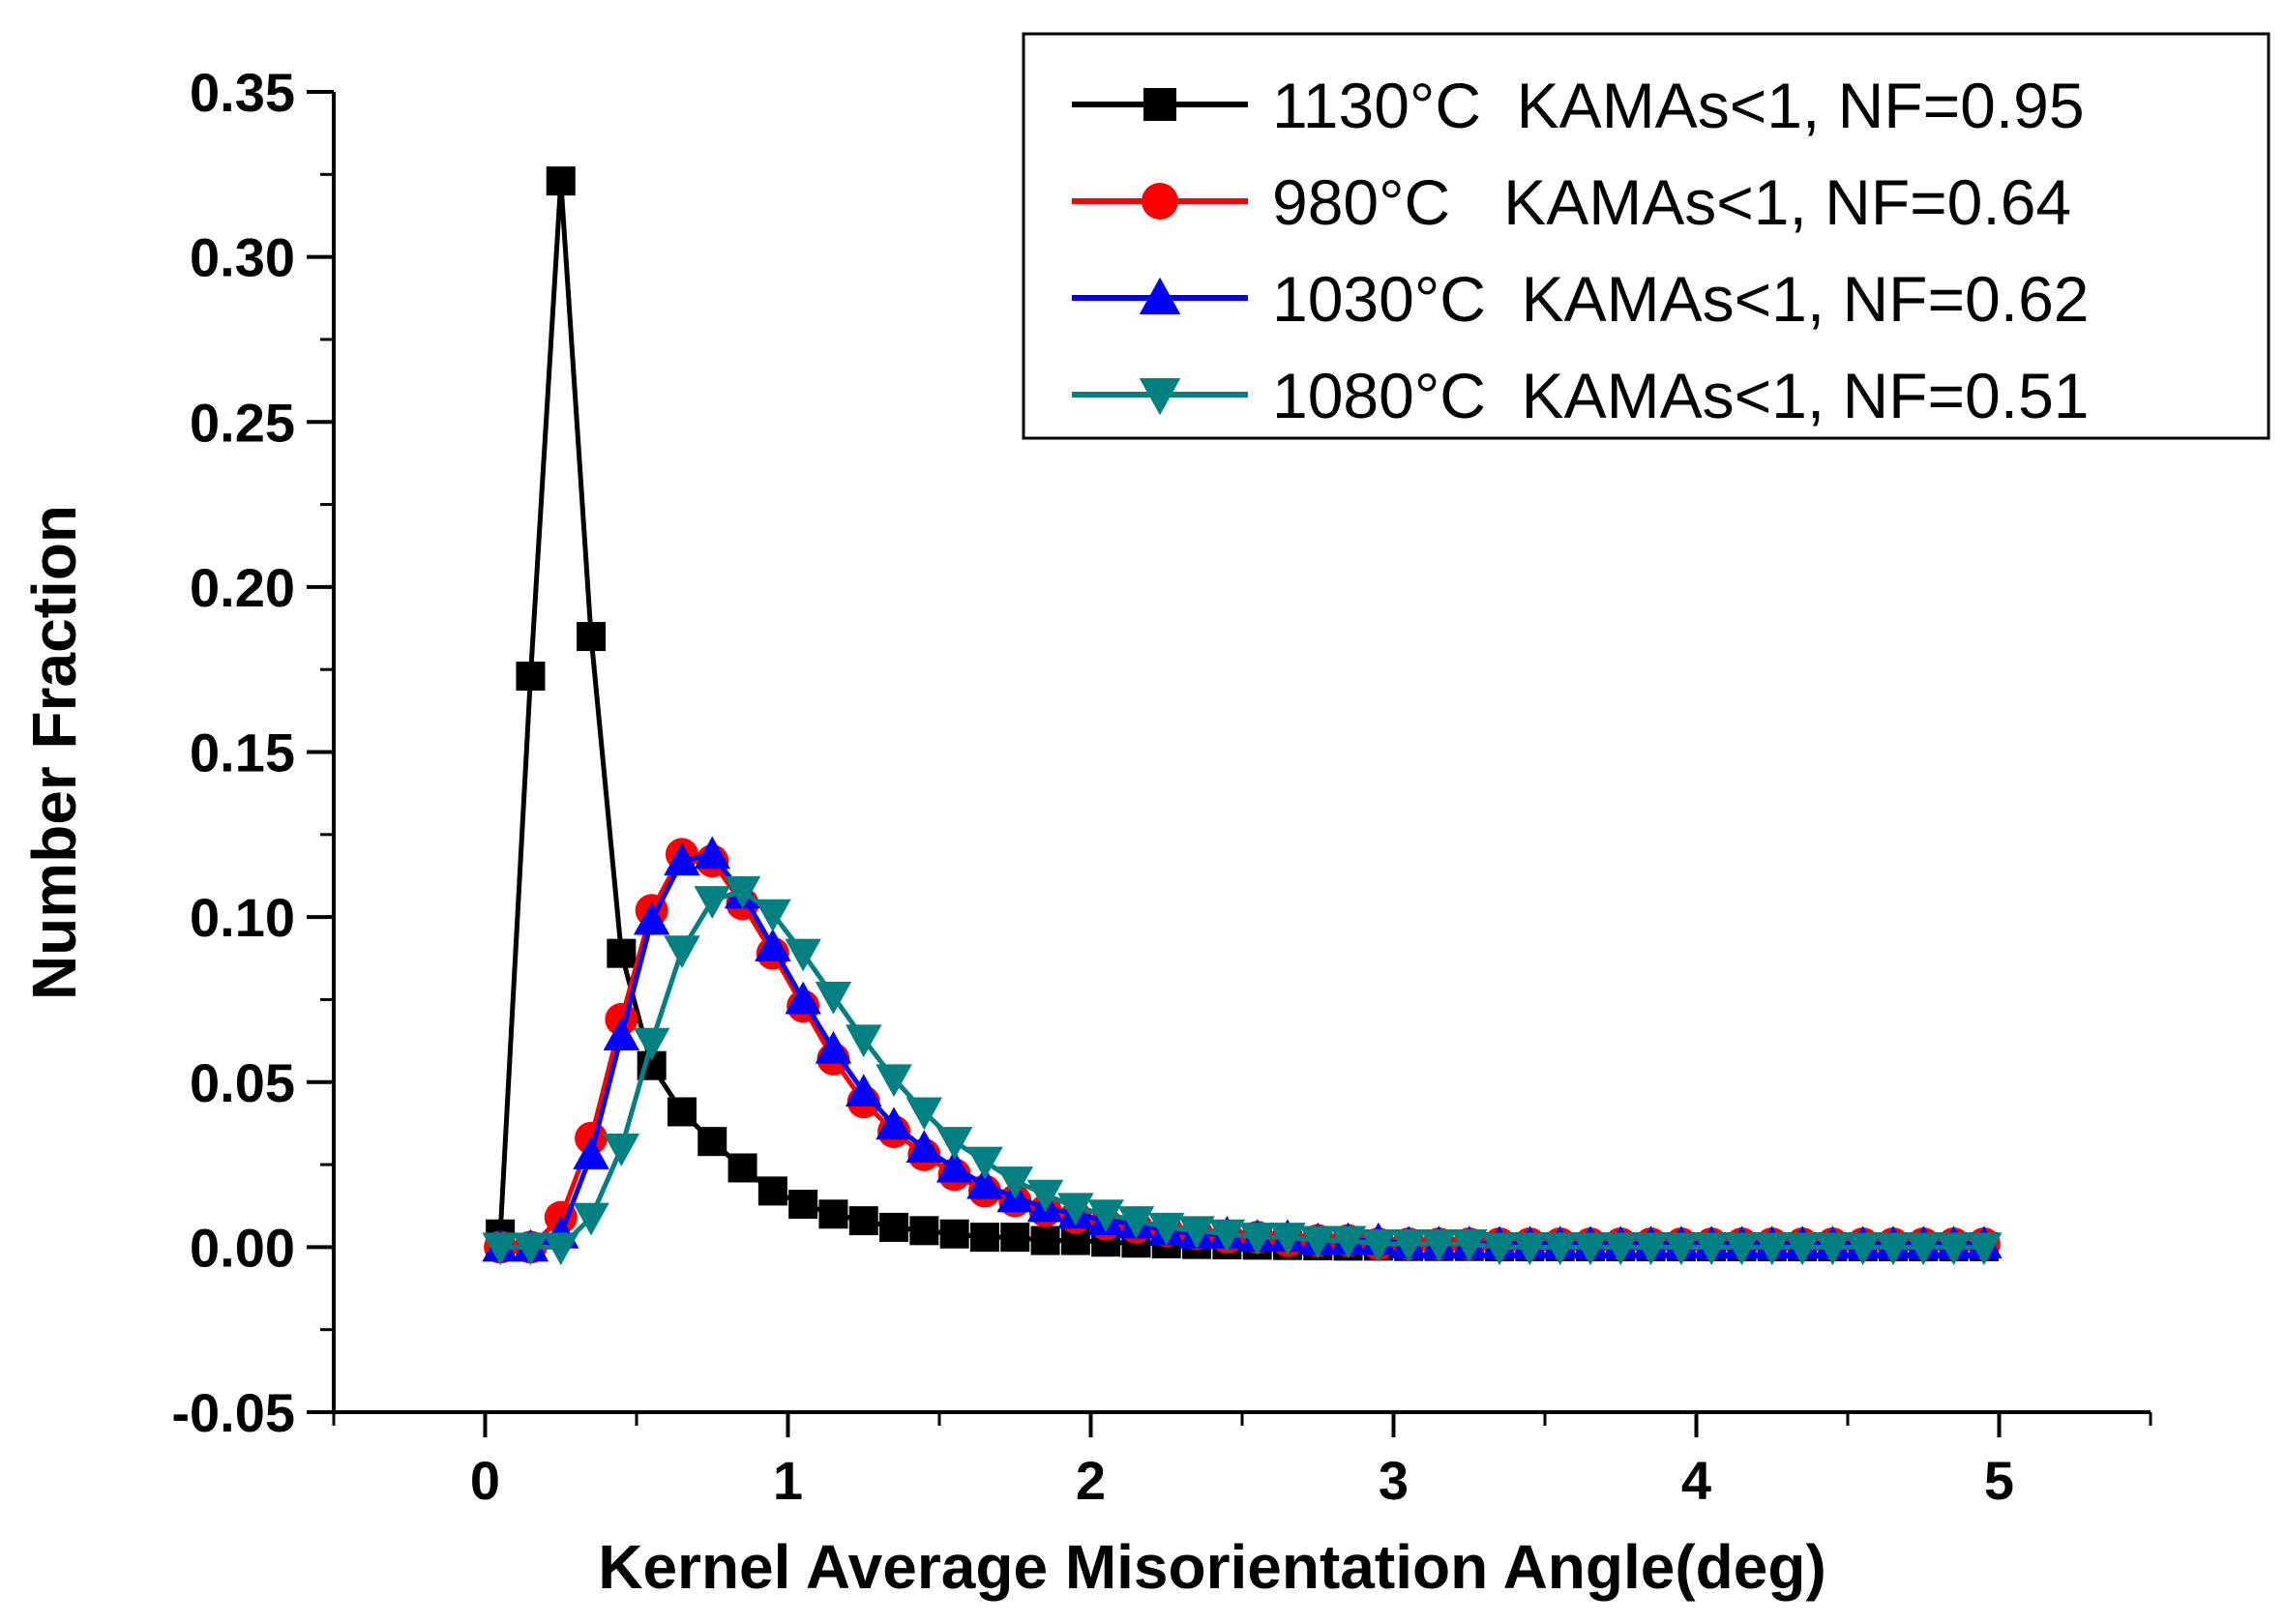 The height and width of the screenshot is (1624, 2285). What do you see at coordinates (242, 753) in the screenshot?
I see `y-tick-label: 0.15` at bounding box center [242, 753].